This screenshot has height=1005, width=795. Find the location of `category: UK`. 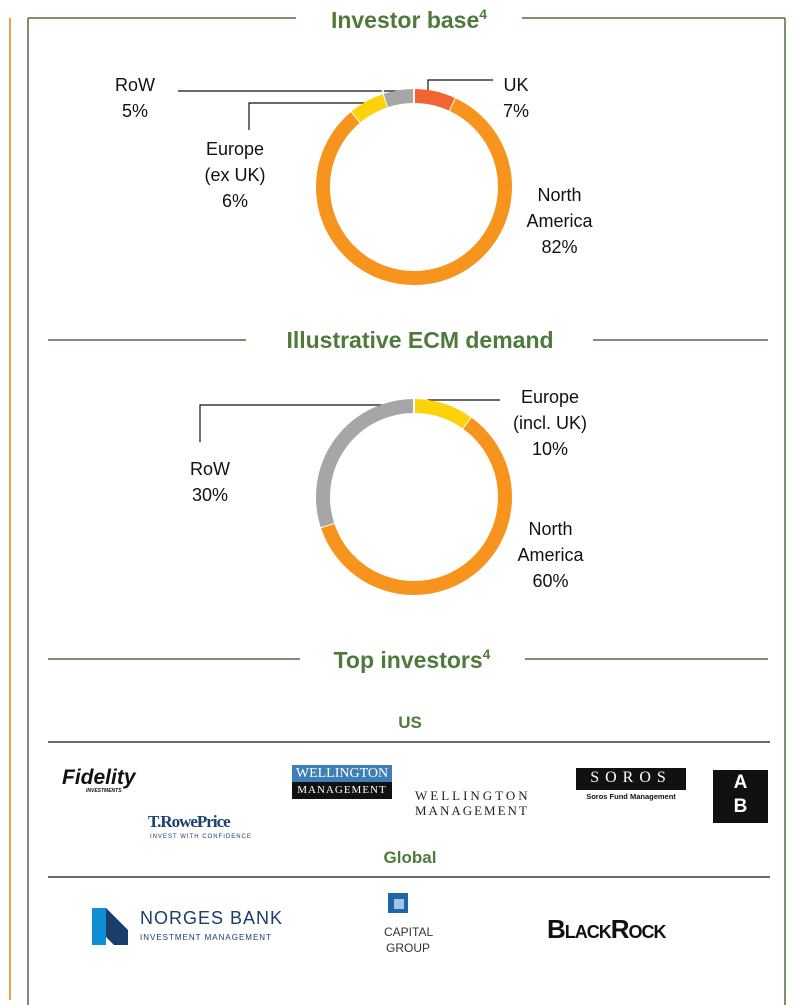

category: UK is located at coordinates (516, 85).